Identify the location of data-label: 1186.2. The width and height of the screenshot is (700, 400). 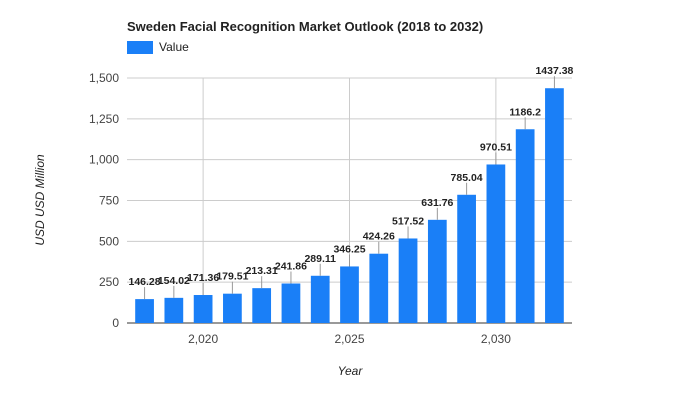
(525, 112).